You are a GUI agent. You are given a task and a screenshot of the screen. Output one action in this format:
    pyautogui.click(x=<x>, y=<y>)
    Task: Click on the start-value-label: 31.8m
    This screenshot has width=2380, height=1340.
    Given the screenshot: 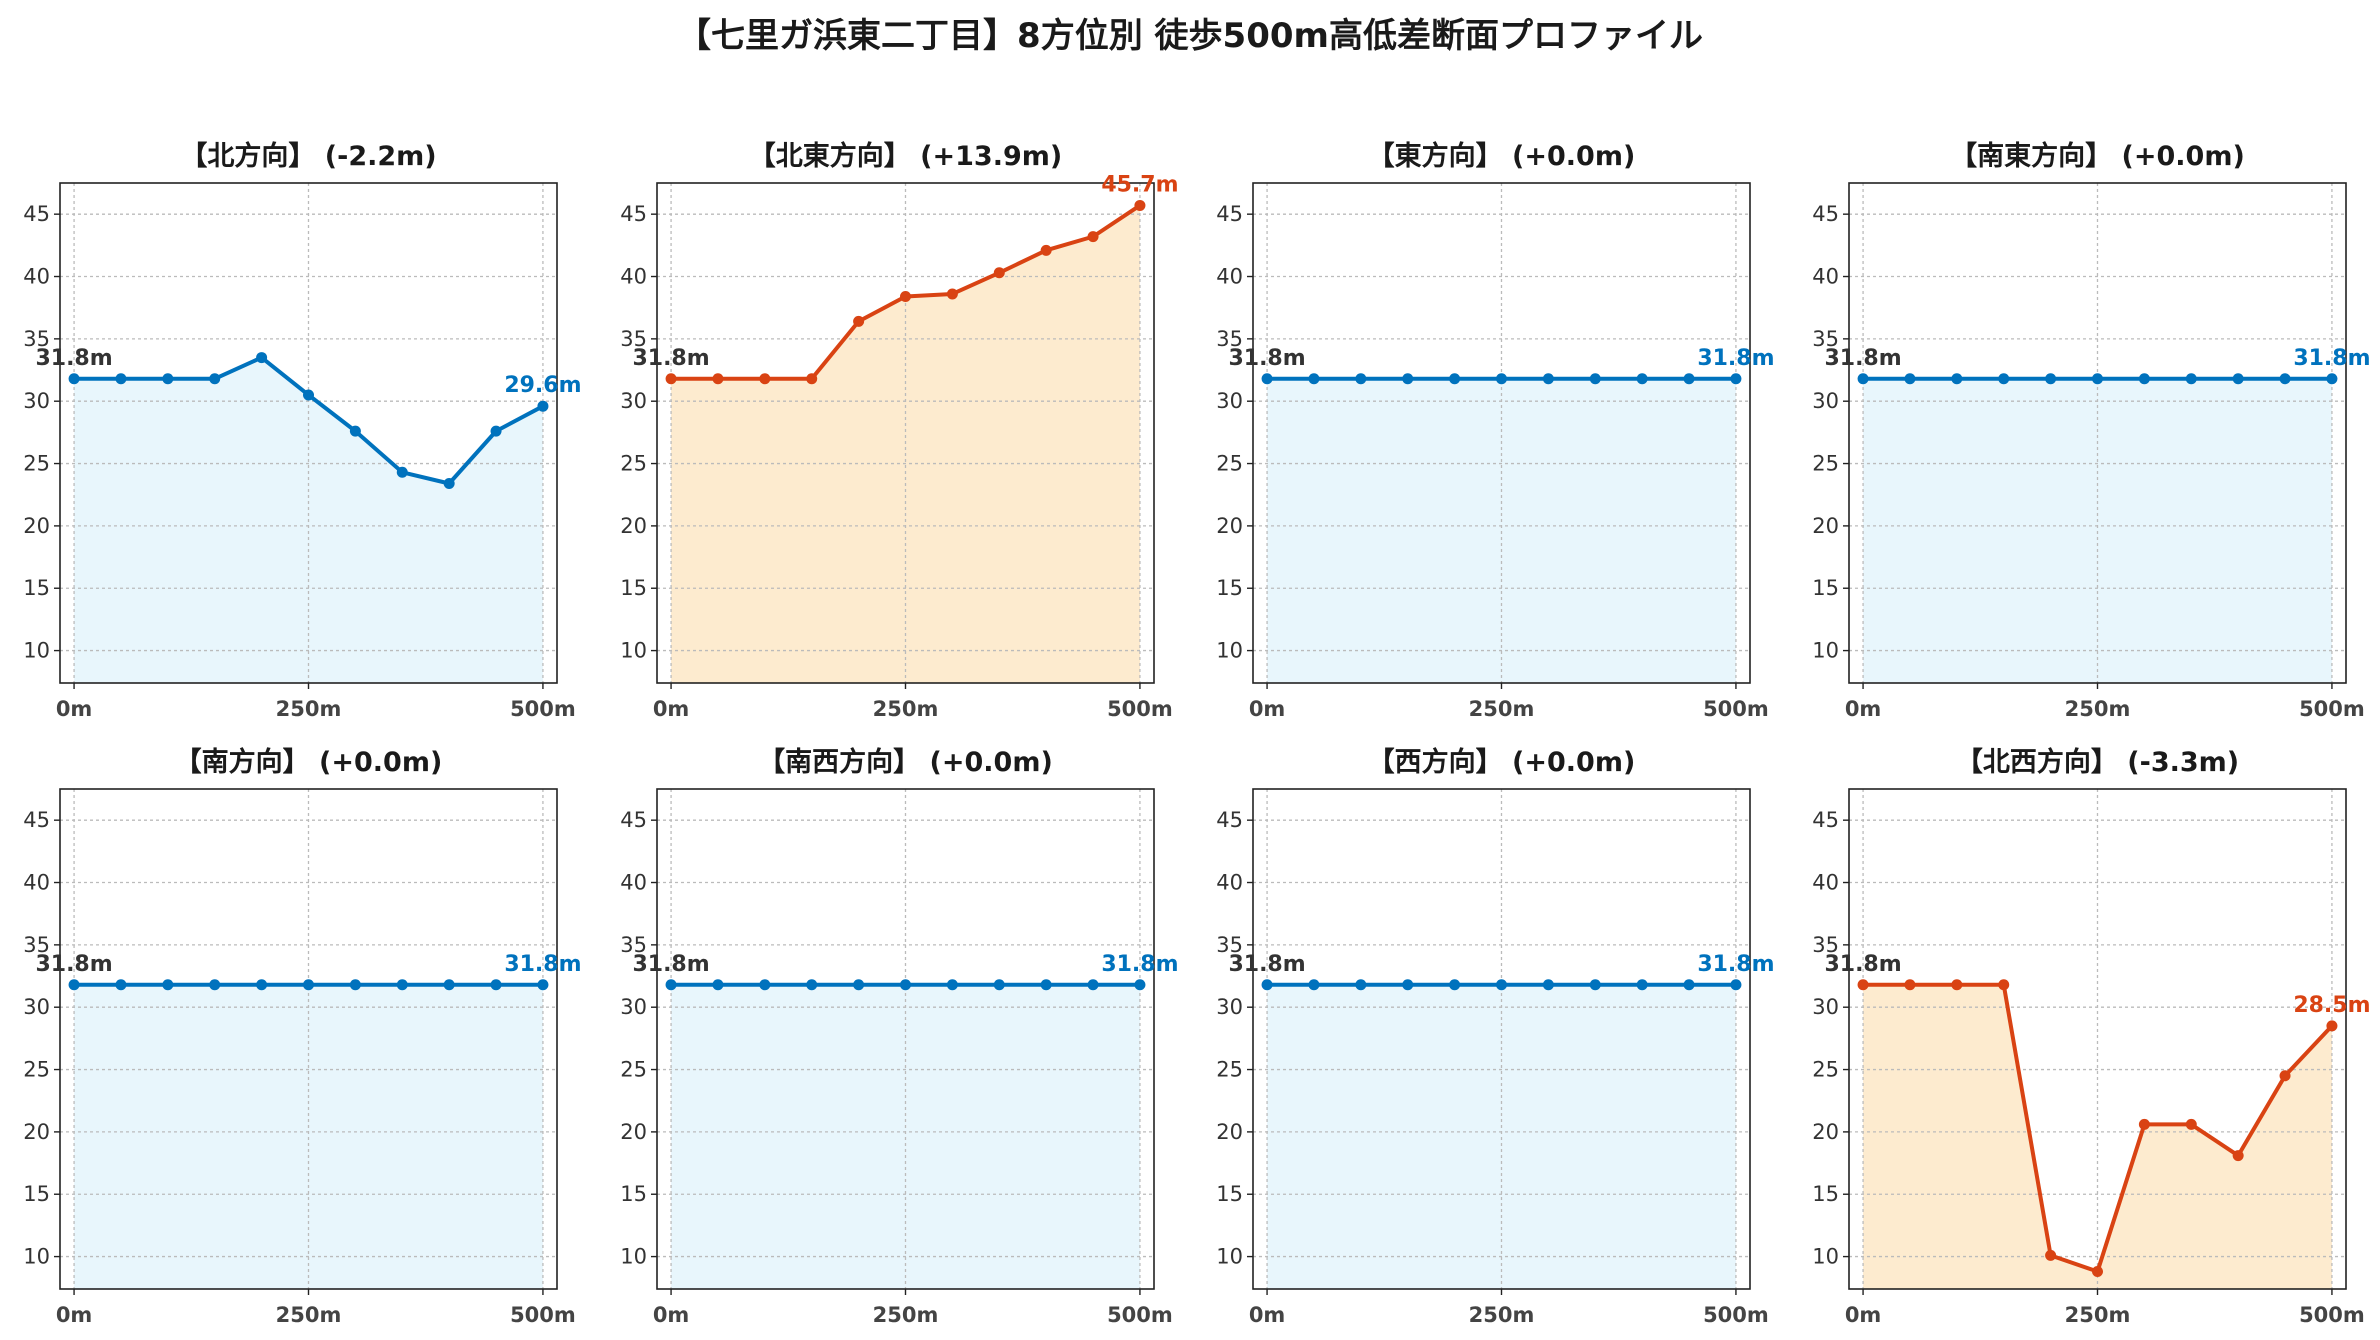 What is the action you would take?
    pyautogui.click(x=1862, y=358)
    